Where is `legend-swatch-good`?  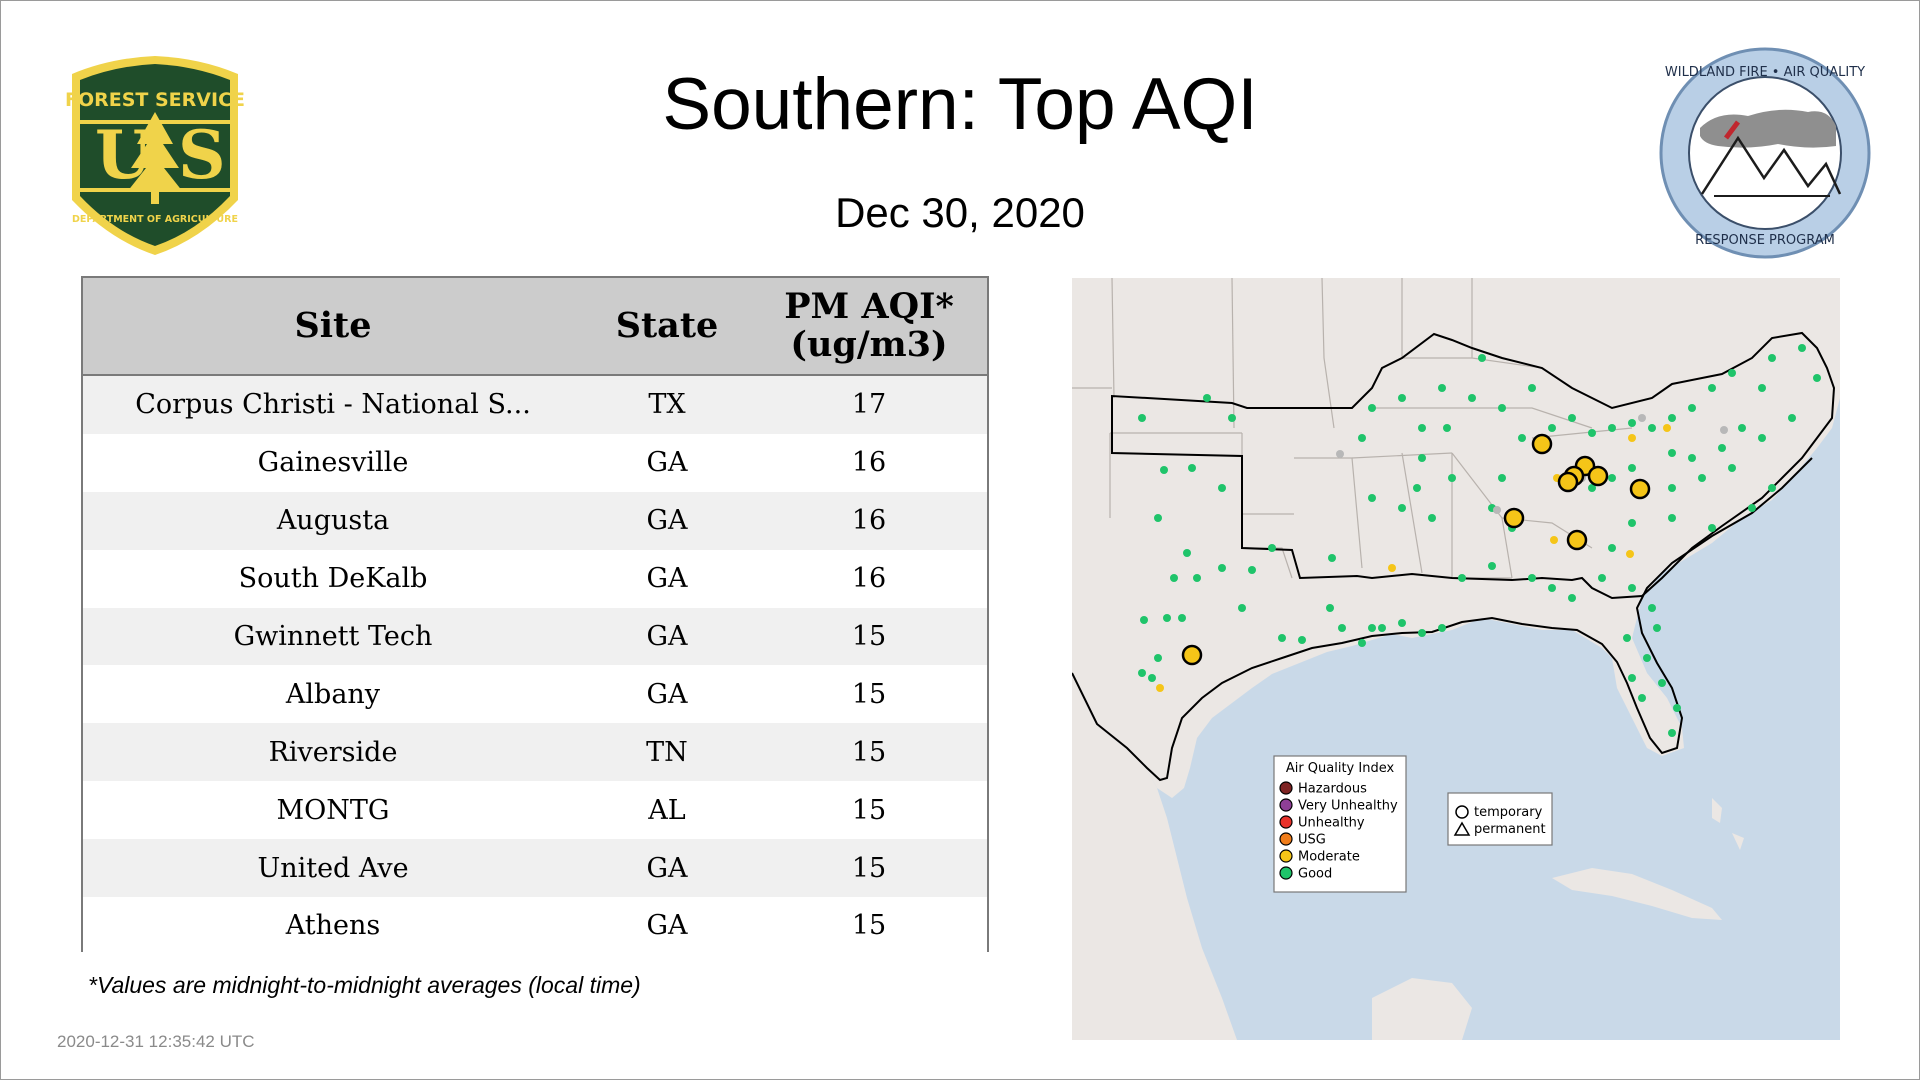
legend-swatch-good is located at coordinates (1286, 873).